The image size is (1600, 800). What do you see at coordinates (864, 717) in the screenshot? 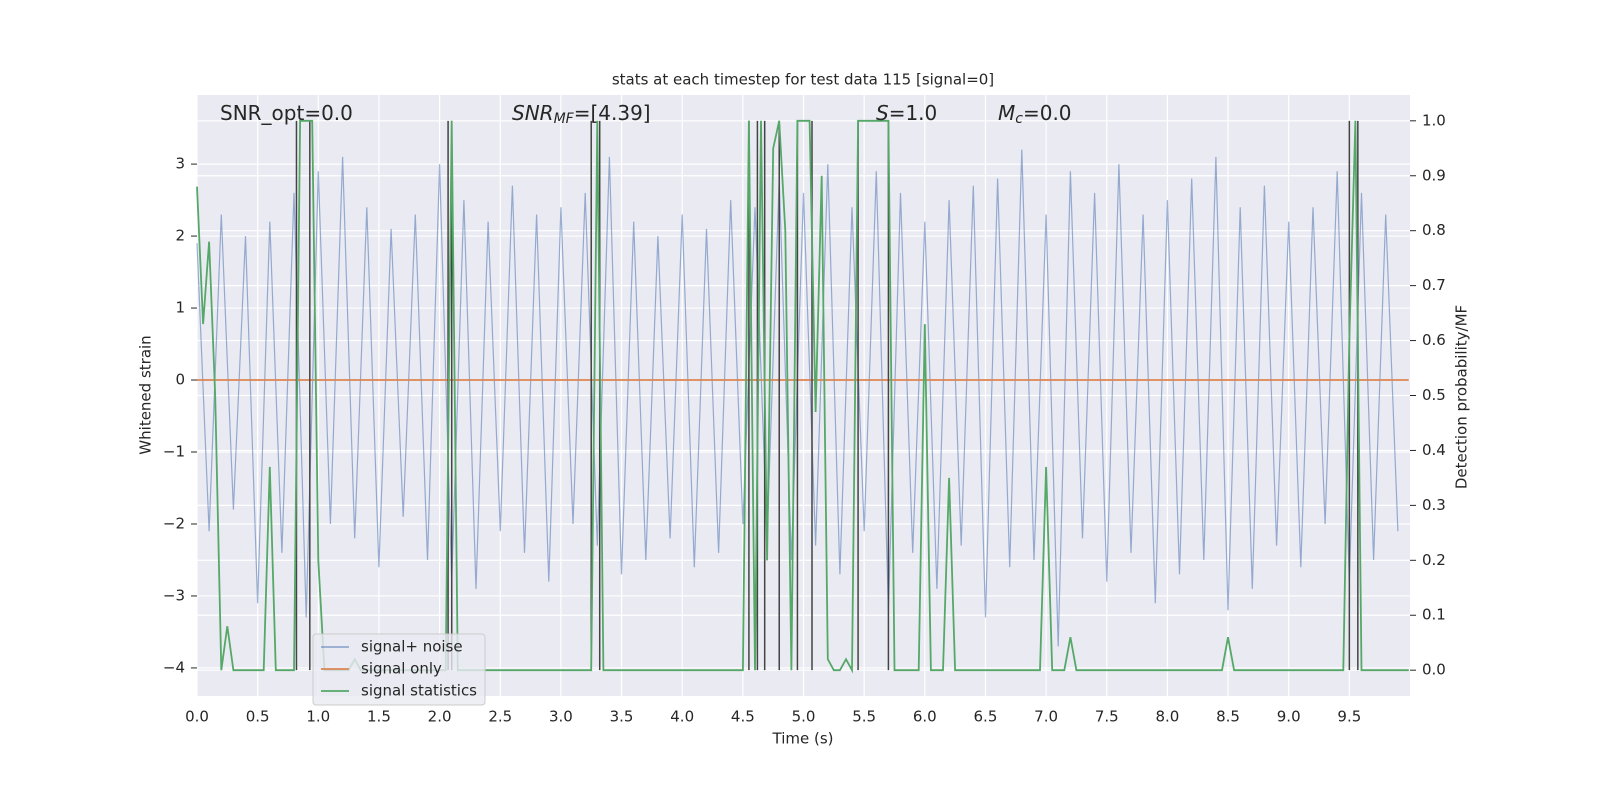
I see `x-tick-label: 5.5` at bounding box center [864, 717].